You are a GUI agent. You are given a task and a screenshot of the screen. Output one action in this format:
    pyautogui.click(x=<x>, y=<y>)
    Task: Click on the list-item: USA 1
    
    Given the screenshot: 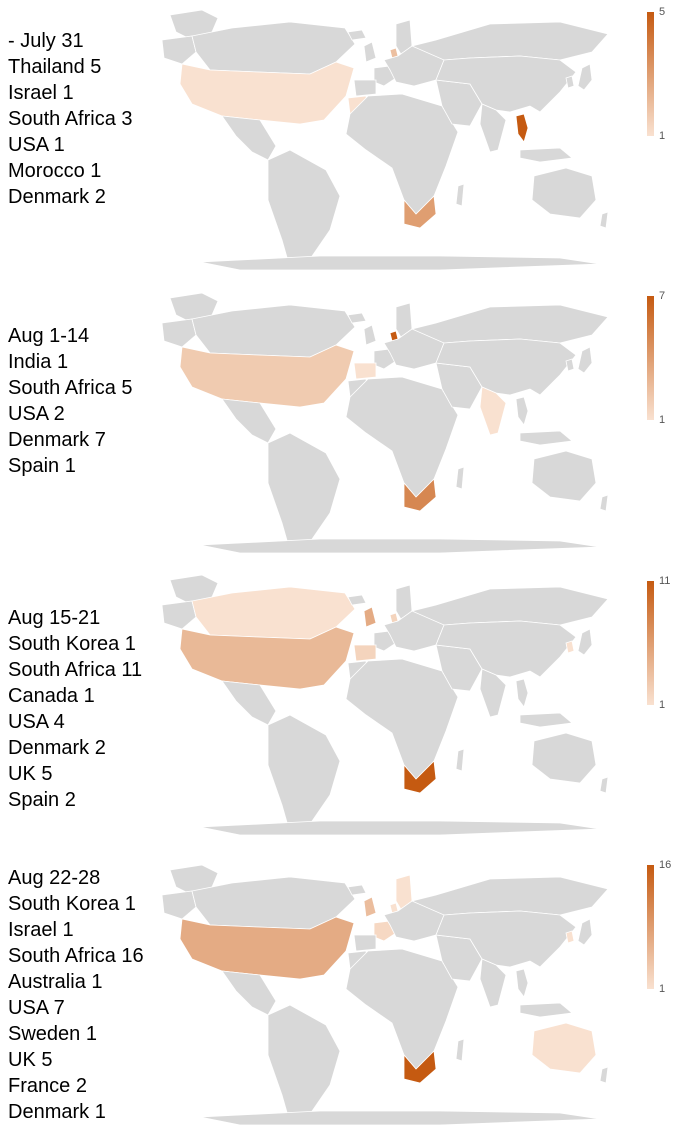 What is the action you would take?
    pyautogui.click(x=36, y=145)
    